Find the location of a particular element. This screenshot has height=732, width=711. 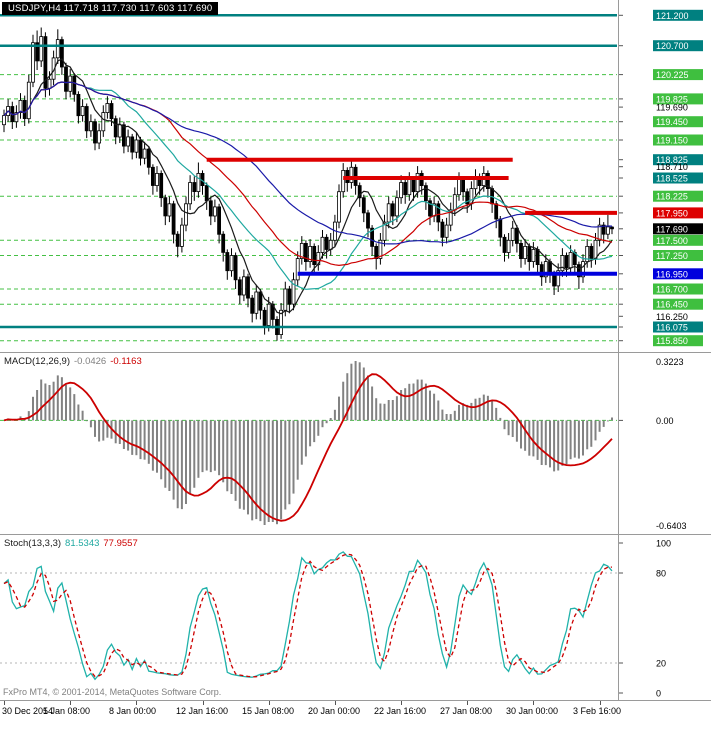

time-label: 8 Jan 00:00 is located at coordinates (133, 711).